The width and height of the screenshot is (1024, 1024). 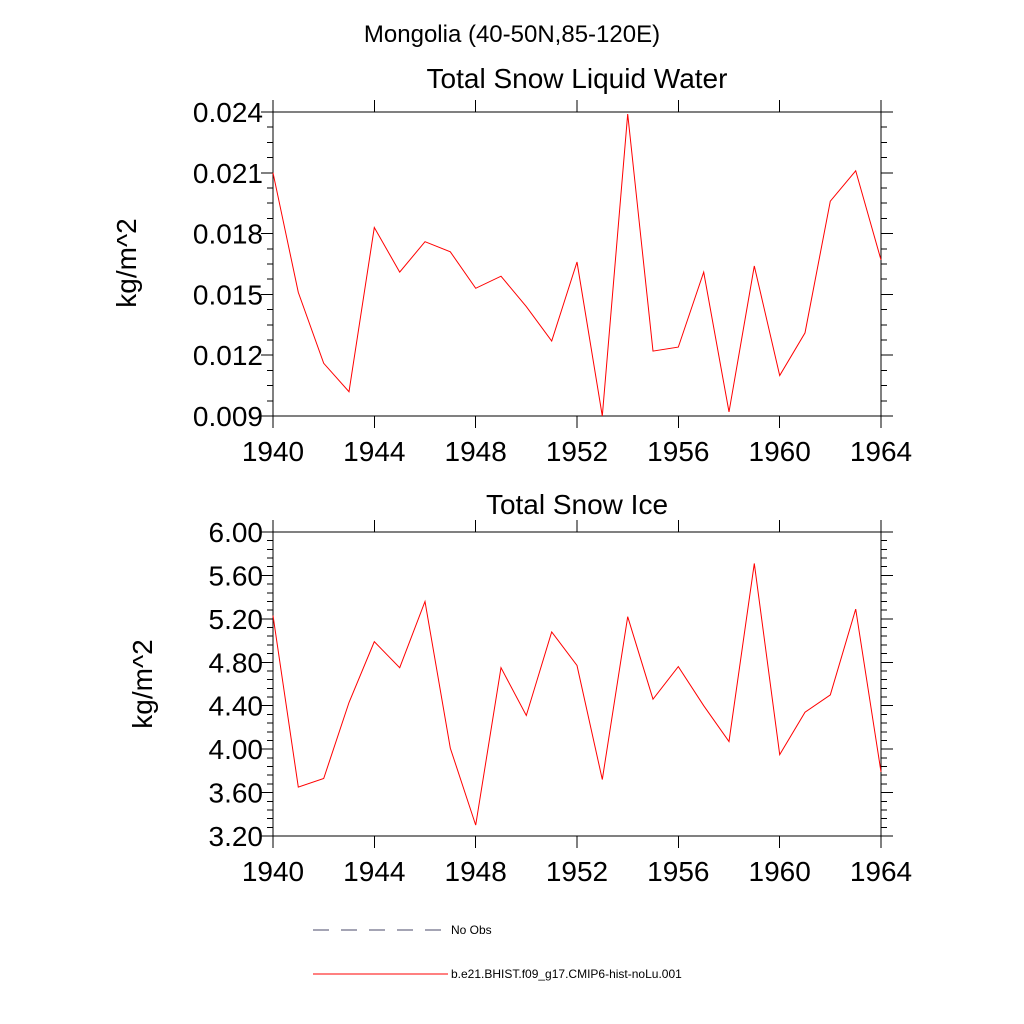 I want to click on y-tick-label: 5.20, so click(x=236, y=619).